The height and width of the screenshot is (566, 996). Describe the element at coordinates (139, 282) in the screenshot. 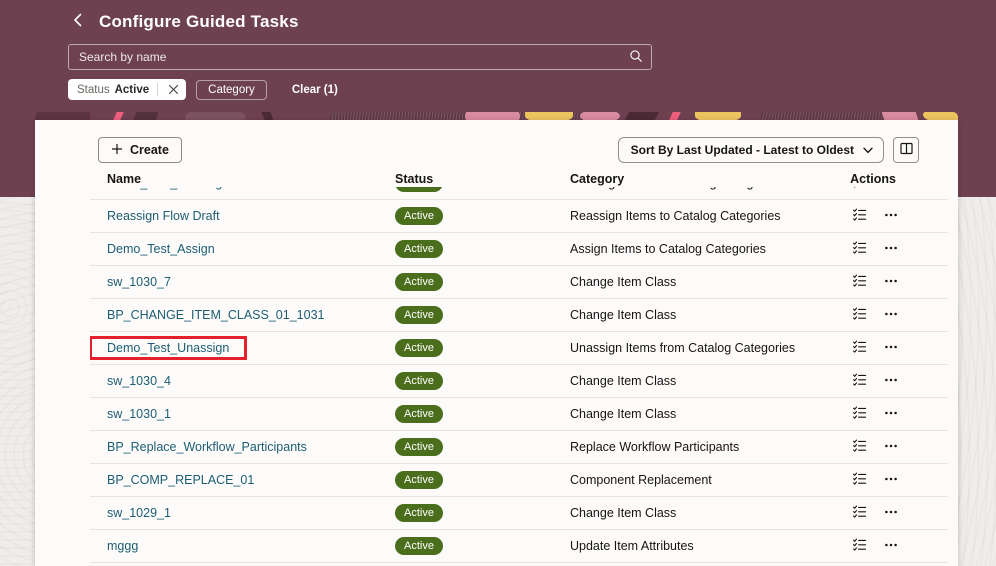

I see `task-name-link: sw_1030_7` at that location.